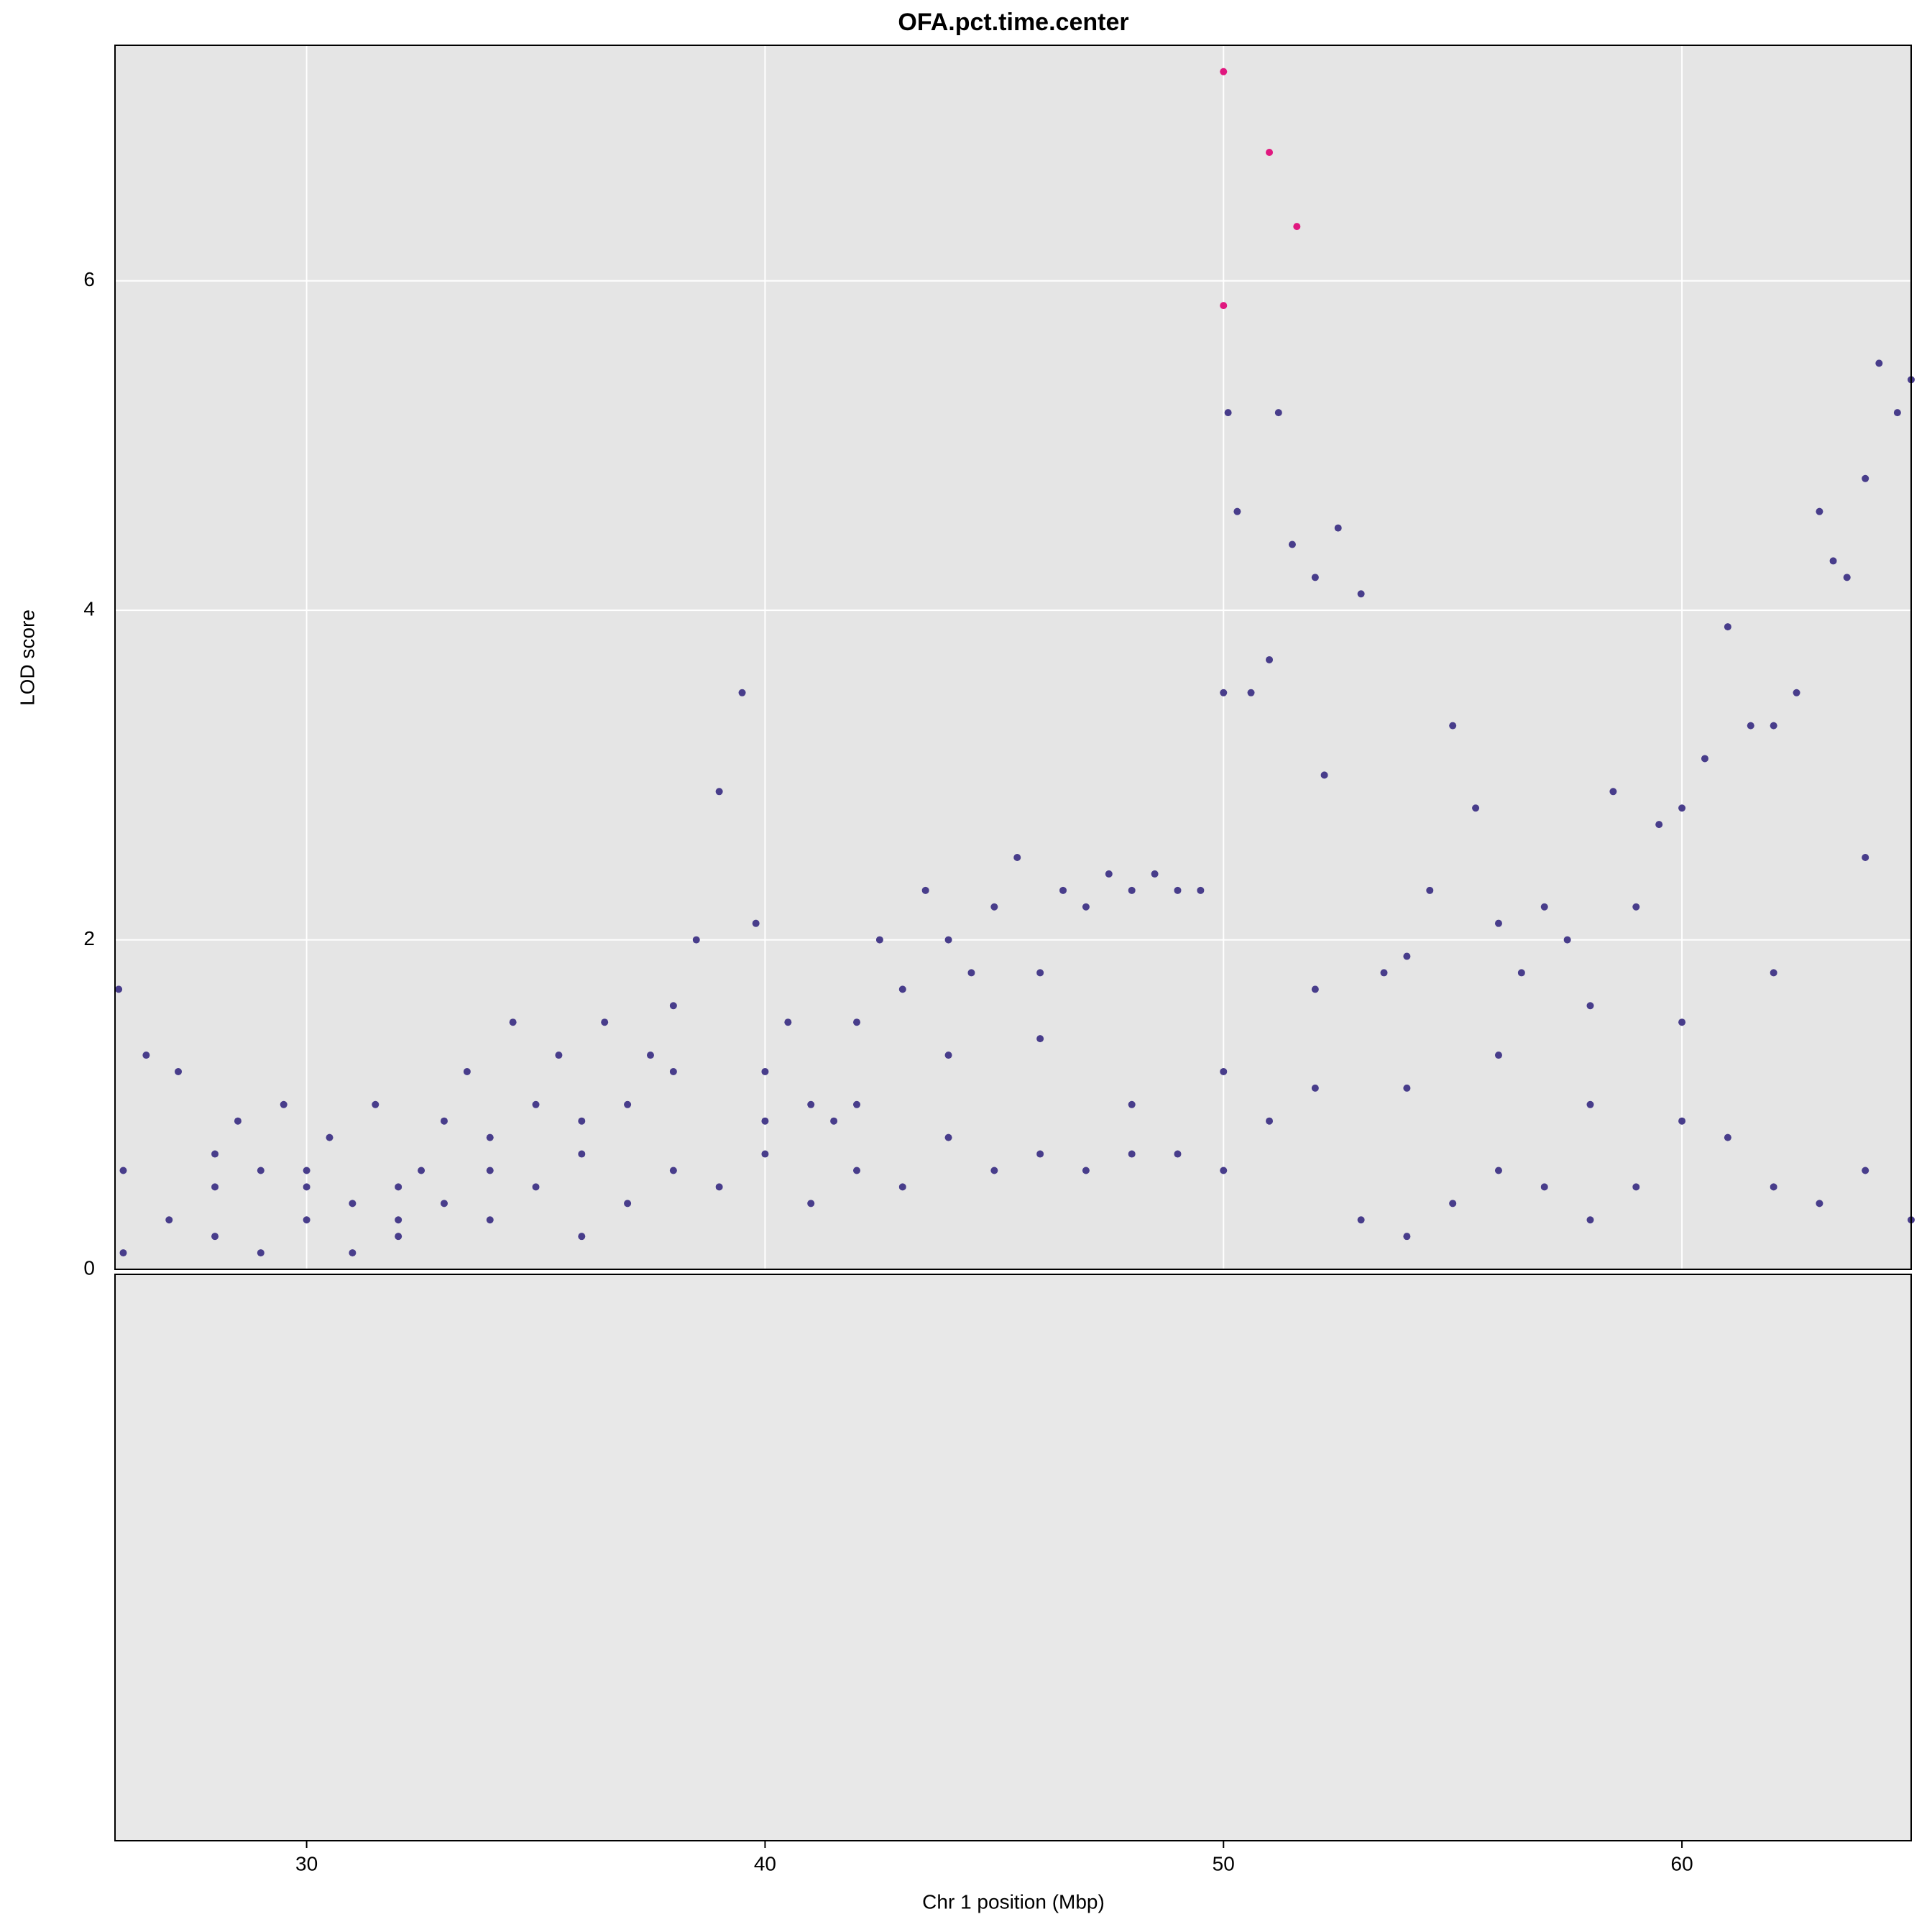  Describe the element at coordinates (1013, 1901) in the screenshot. I see `x-axis-title: Chr 1 position (Mbp)` at that location.